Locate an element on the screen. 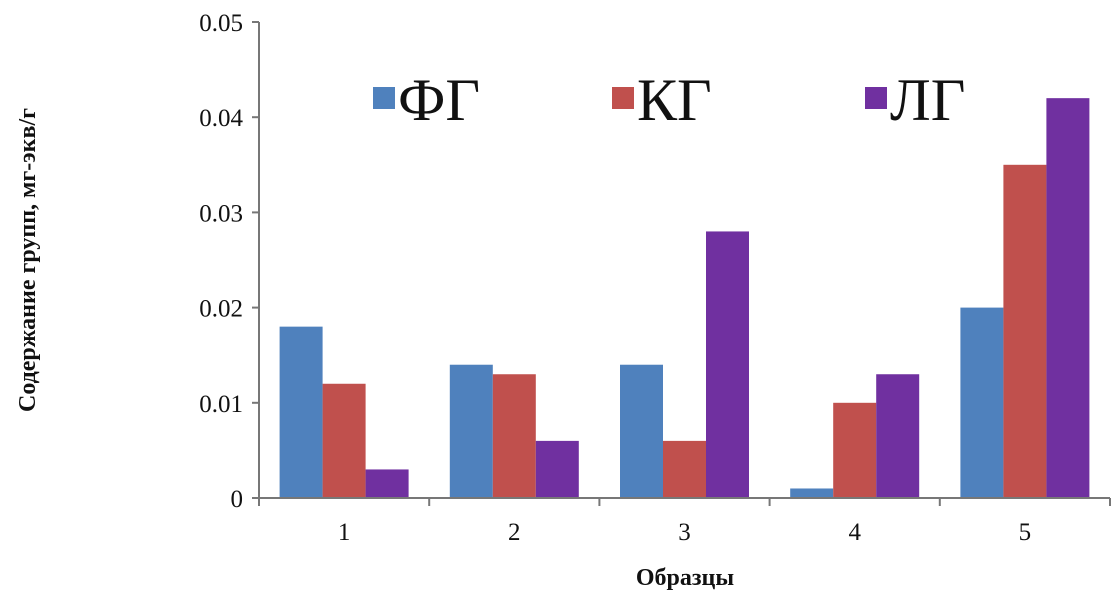 The image size is (1113, 597). legend-swatch-series2 is located at coordinates (623, 98).